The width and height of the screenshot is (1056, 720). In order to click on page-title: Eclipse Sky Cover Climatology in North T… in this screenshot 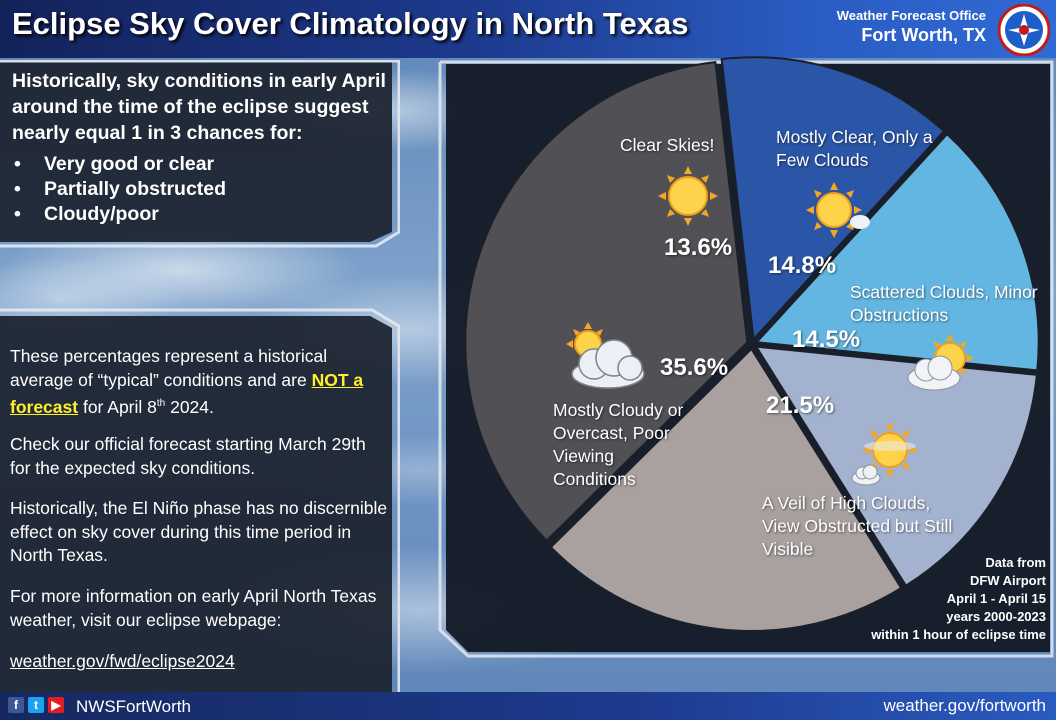, I will do `click(350, 23)`.